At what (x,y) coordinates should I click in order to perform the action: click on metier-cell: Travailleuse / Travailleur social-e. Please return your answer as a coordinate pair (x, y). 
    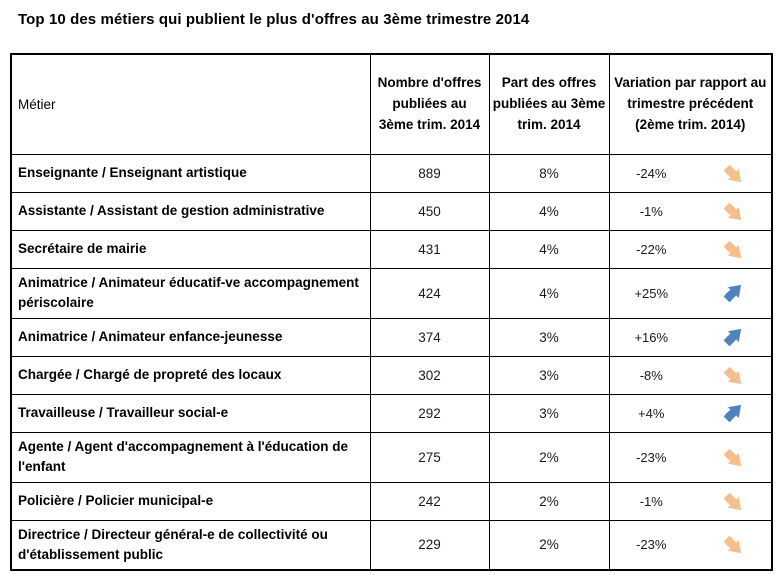
    Looking at the image, I should click on (190, 413).